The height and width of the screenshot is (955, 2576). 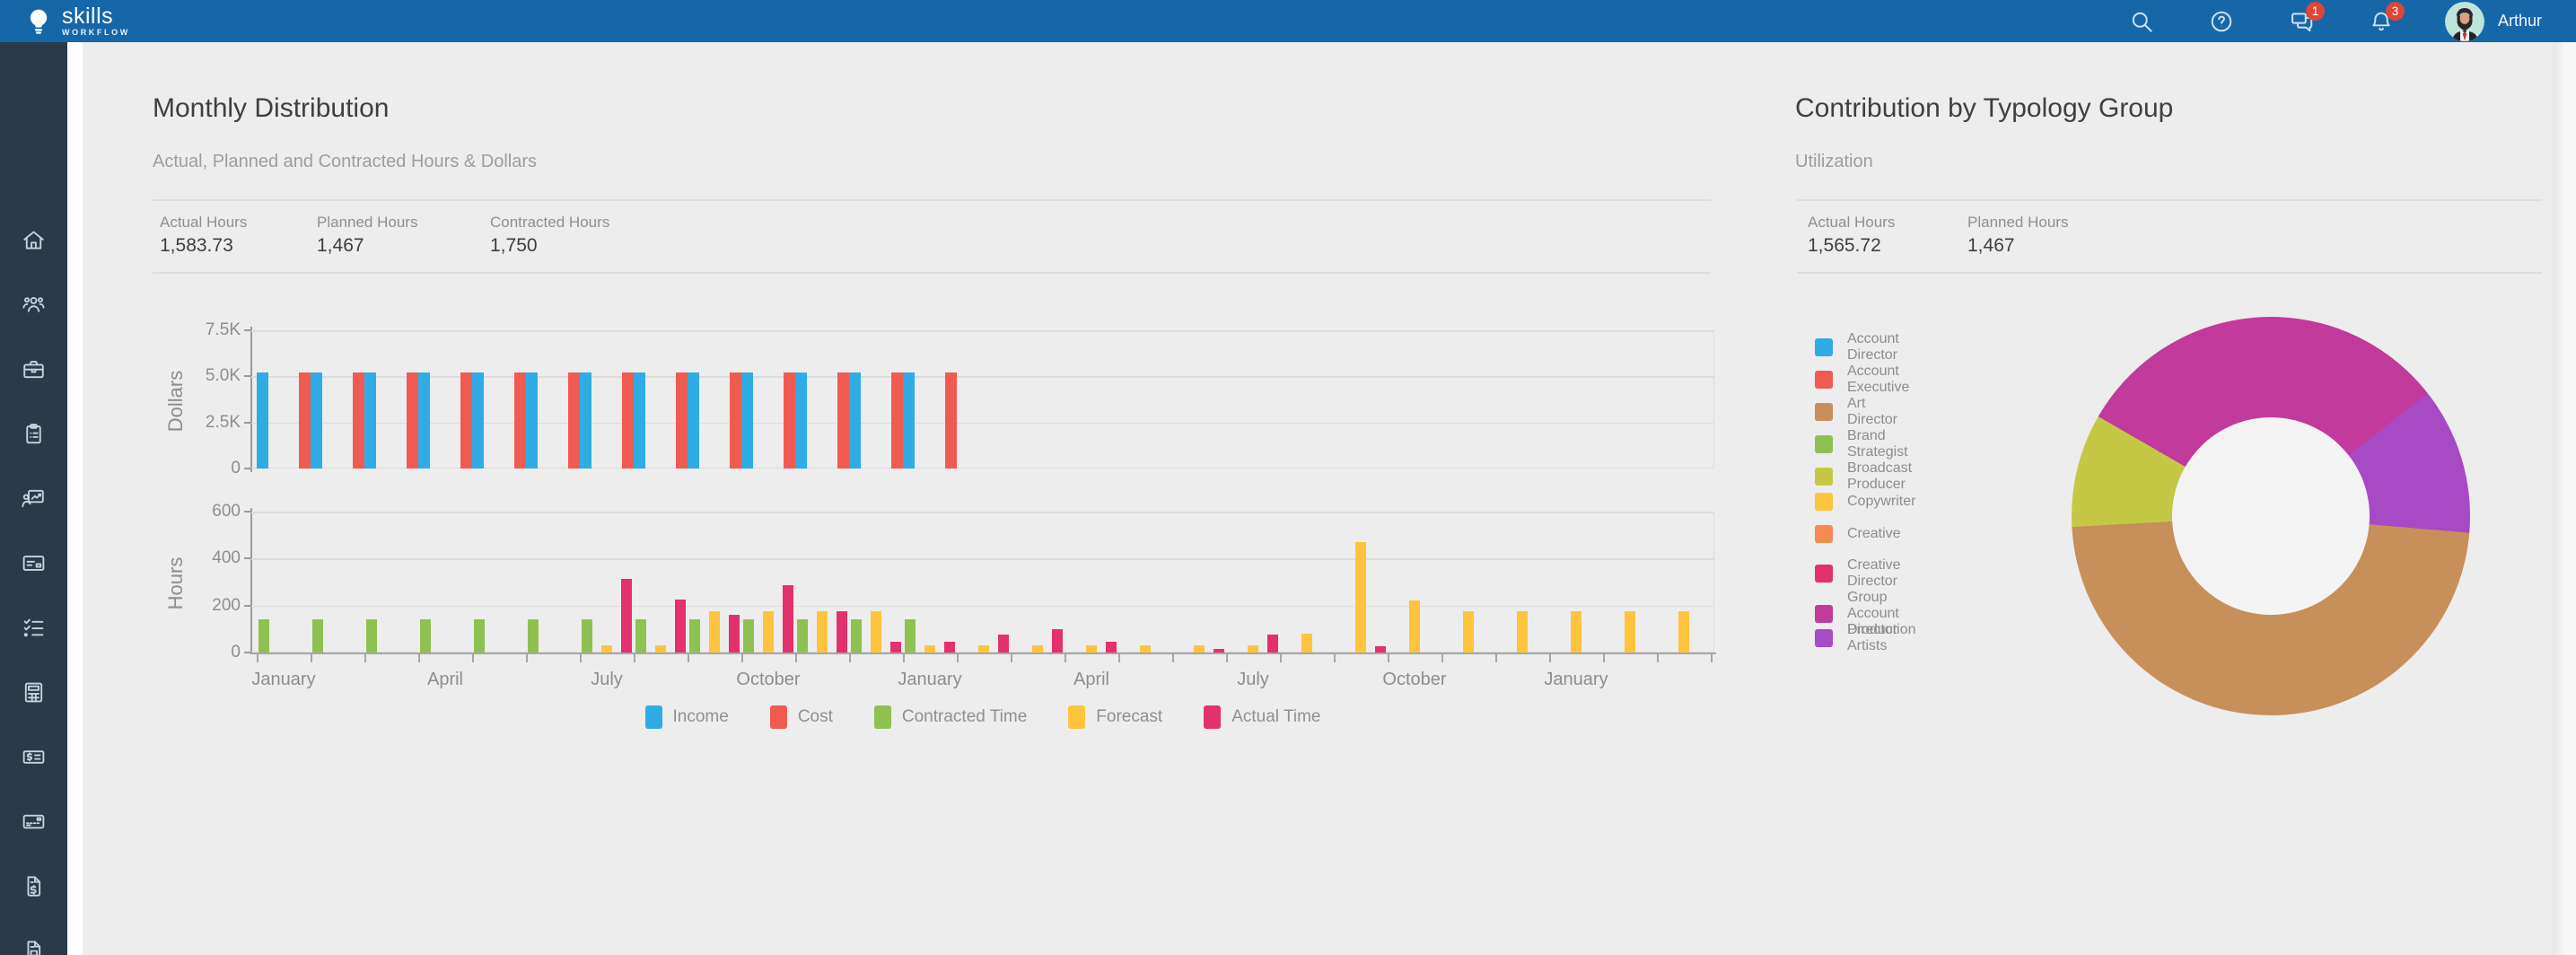 I want to click on bar-forecast-m22, so click(x=1414, y=626).